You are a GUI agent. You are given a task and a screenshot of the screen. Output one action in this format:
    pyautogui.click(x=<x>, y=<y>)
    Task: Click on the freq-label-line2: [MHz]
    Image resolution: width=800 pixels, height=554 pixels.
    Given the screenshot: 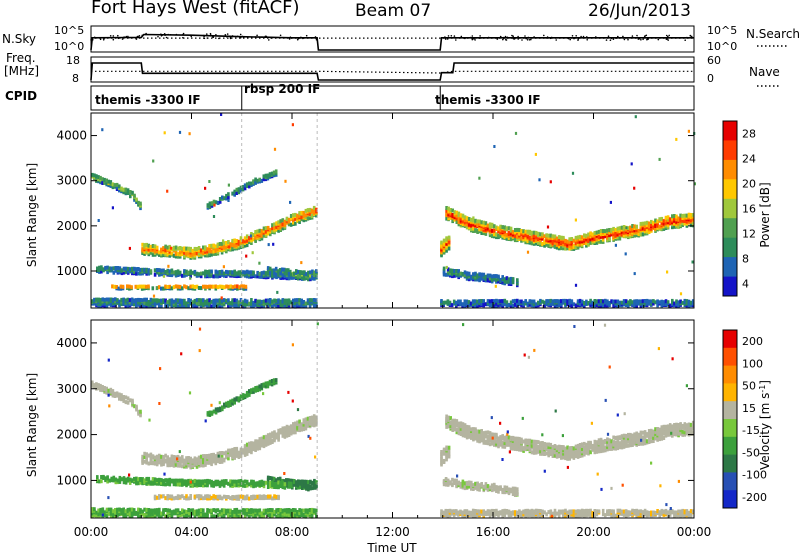 What is the action you would take?
    pyautogui.click(x=21, y=71)
    